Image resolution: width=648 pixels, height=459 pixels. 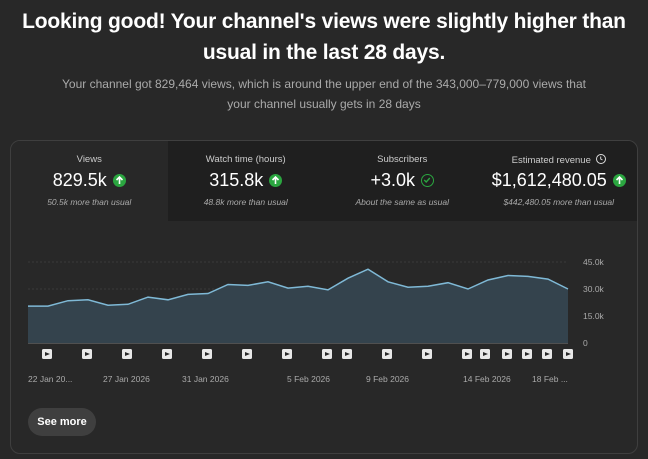 I want to click on metric-value: +3.0k, so click(x=393, y=180).